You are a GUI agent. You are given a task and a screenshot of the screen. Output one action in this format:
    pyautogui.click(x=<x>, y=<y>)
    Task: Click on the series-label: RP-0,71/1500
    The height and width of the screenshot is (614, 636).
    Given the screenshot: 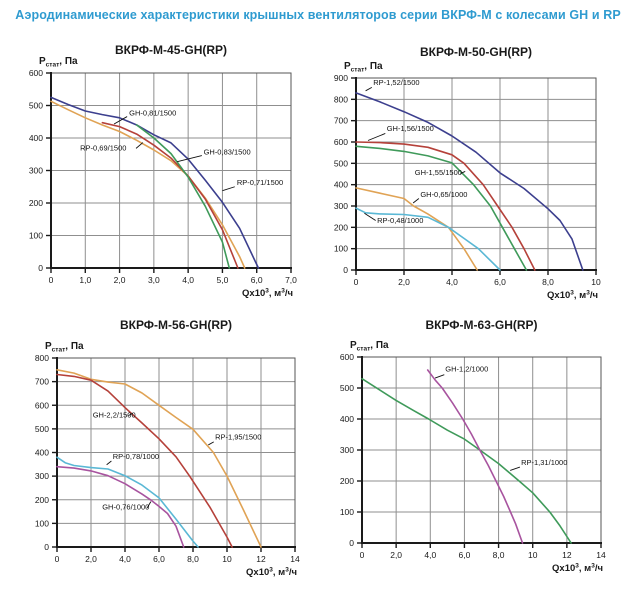 What is the action you would take?
    pyautogui.click(x=260, y=182)
    